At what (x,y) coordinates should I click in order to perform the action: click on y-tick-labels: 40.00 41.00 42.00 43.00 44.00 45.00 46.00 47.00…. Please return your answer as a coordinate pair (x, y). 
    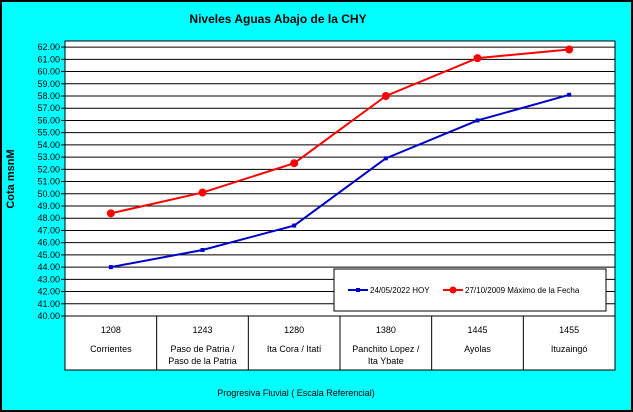
    Looking at the image, I should click on (48, 181).